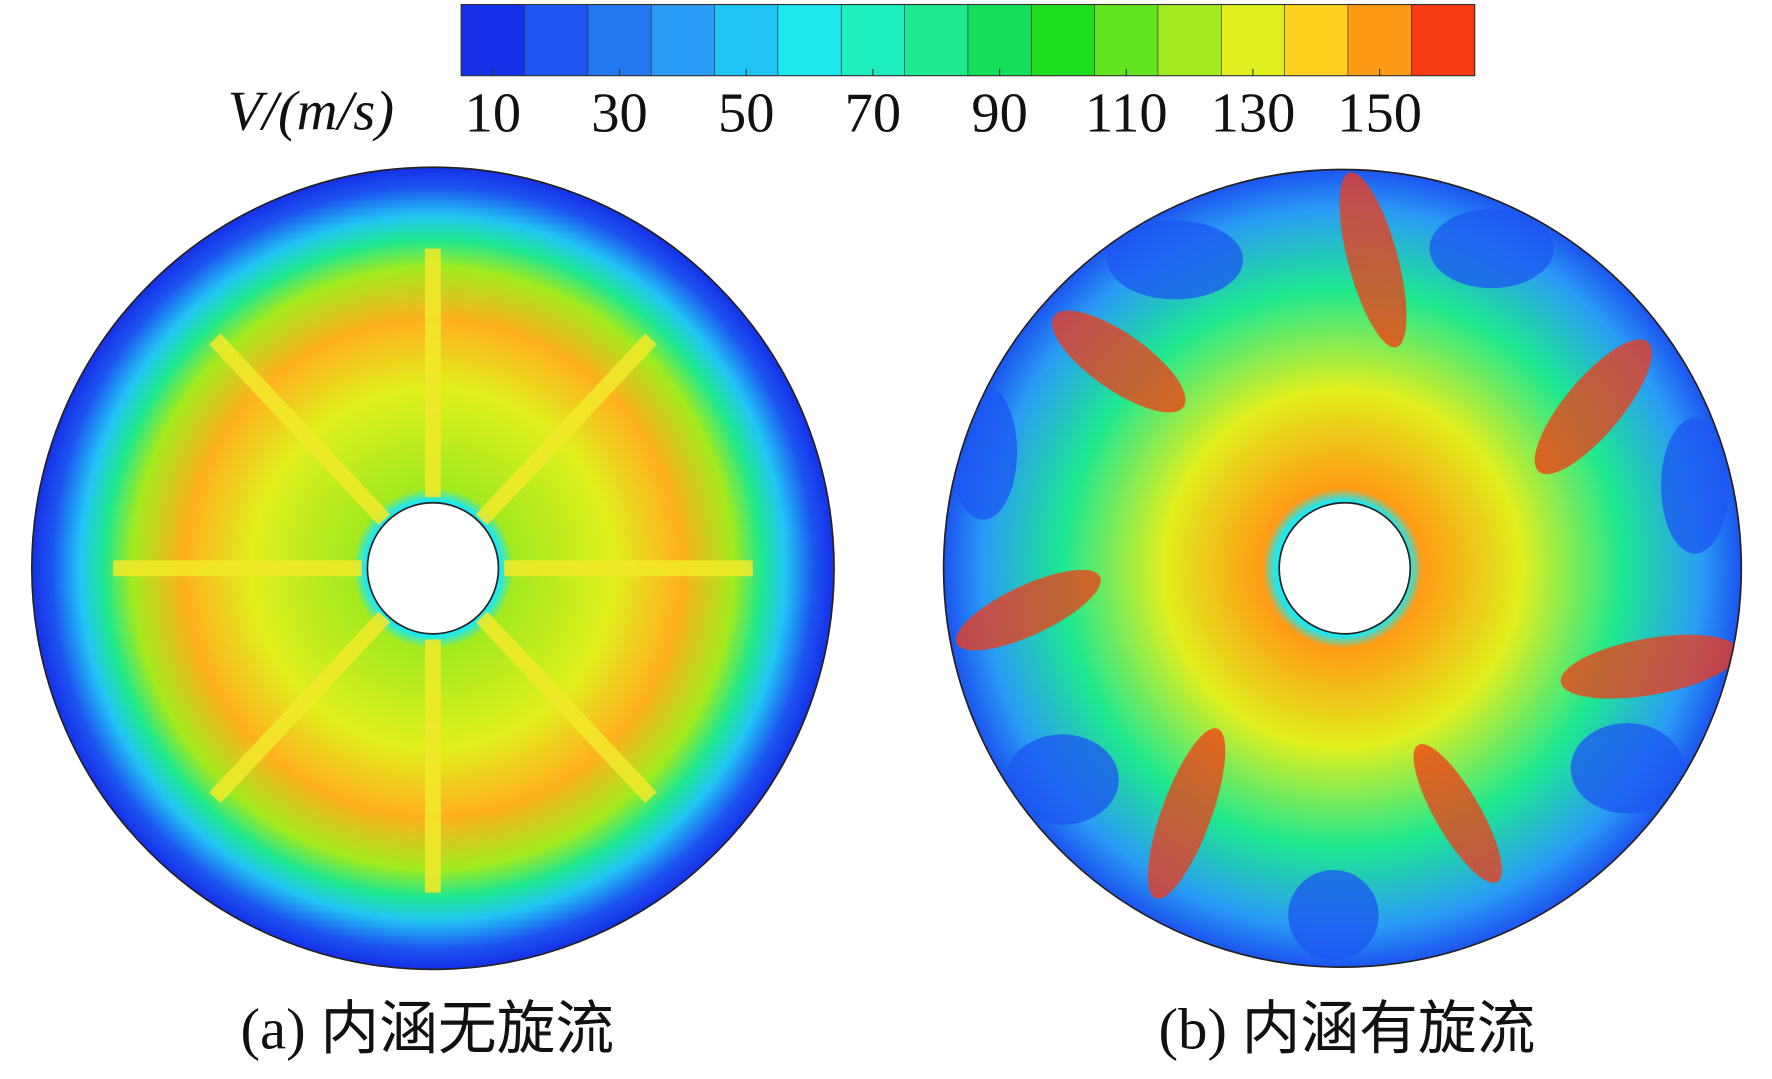 The width and height of the screenshot is (1772, 1079). I want to click on tick-label: 130, so click(1253, 114).